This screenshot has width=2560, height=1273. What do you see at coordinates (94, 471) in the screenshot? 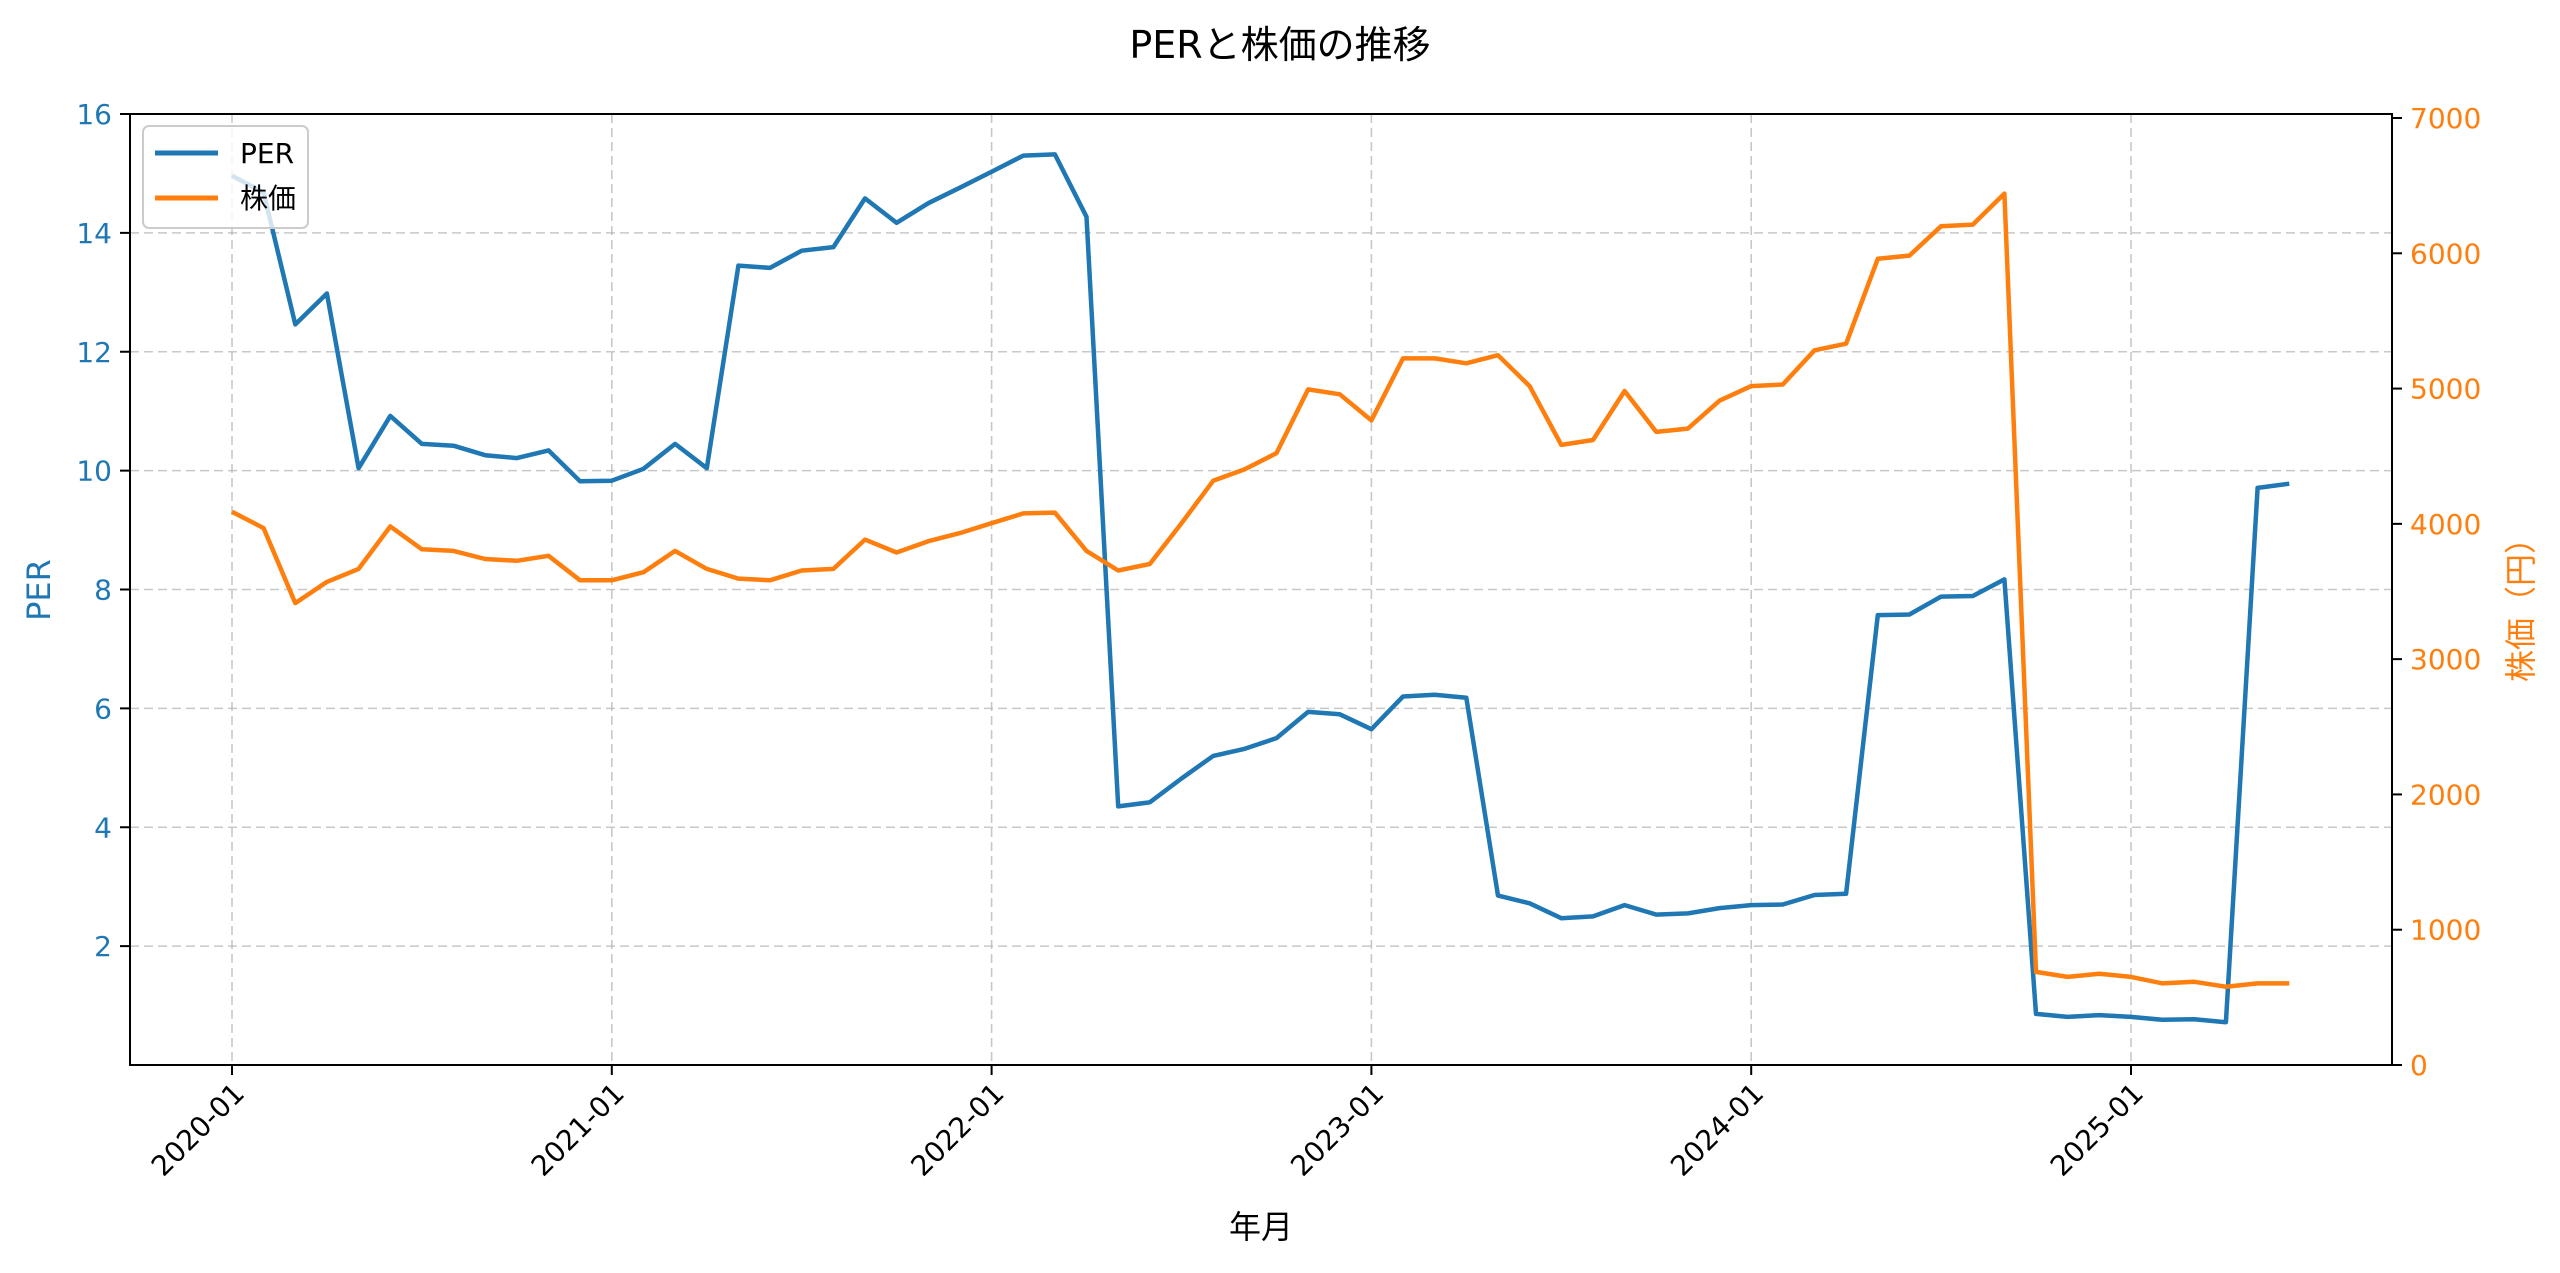
I see `left-tick-label: 10` at bounding box center [94, 471].